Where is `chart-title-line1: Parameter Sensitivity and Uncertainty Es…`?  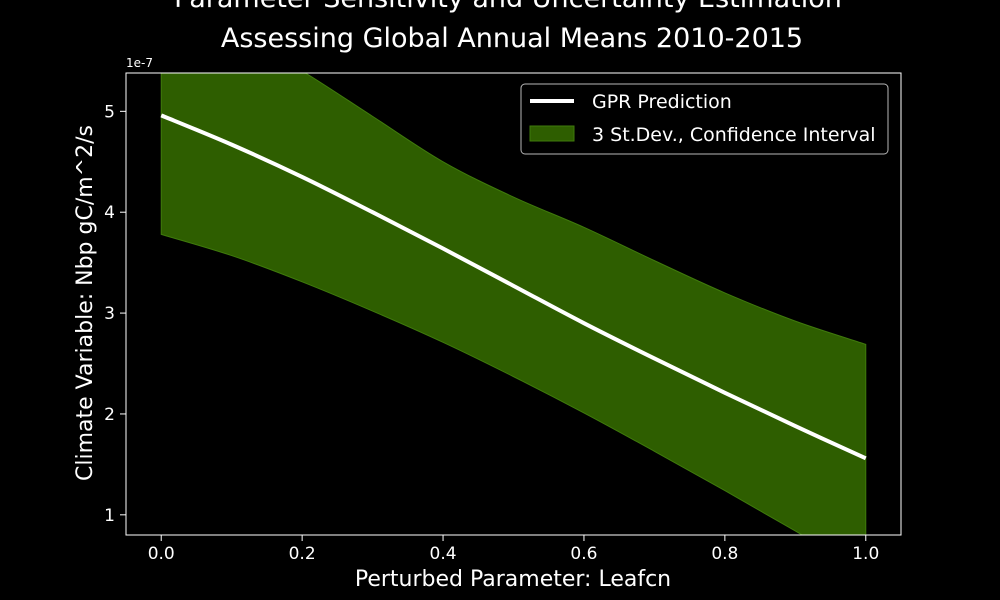 chart-title-line1: Parameter Sensitivity and Uncertainty Es… is located at coordinates (508, 7).